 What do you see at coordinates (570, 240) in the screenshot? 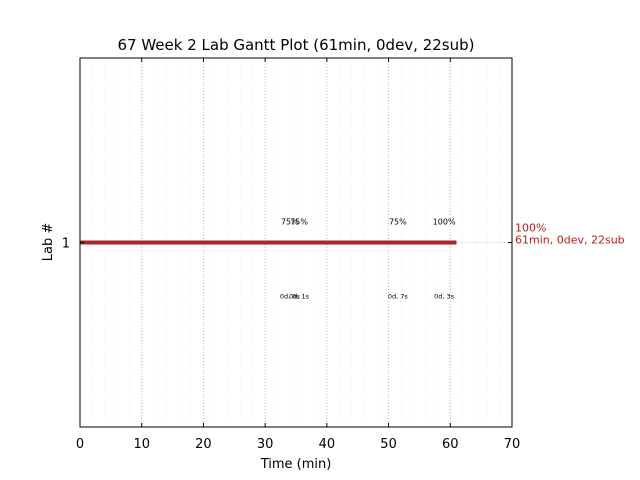
I see `row-summary-stats: 61min, 0dev, 22sub` at bounding box center [570, 240].